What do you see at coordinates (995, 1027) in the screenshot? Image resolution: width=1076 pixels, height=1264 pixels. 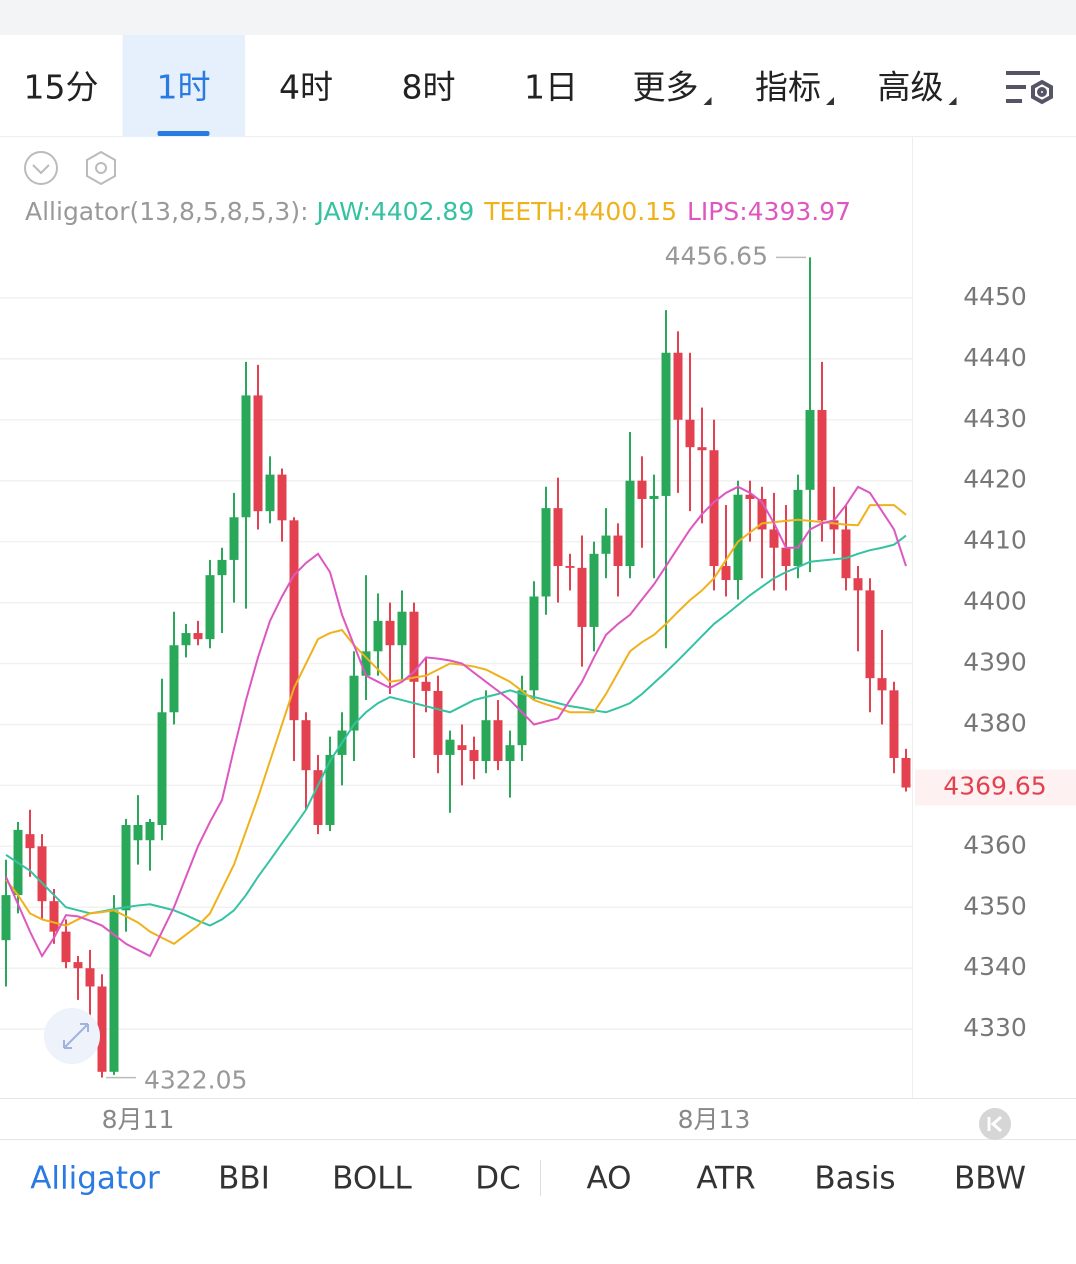 I see `y-tick-label: 4330` at bounding box center [995, 1027].